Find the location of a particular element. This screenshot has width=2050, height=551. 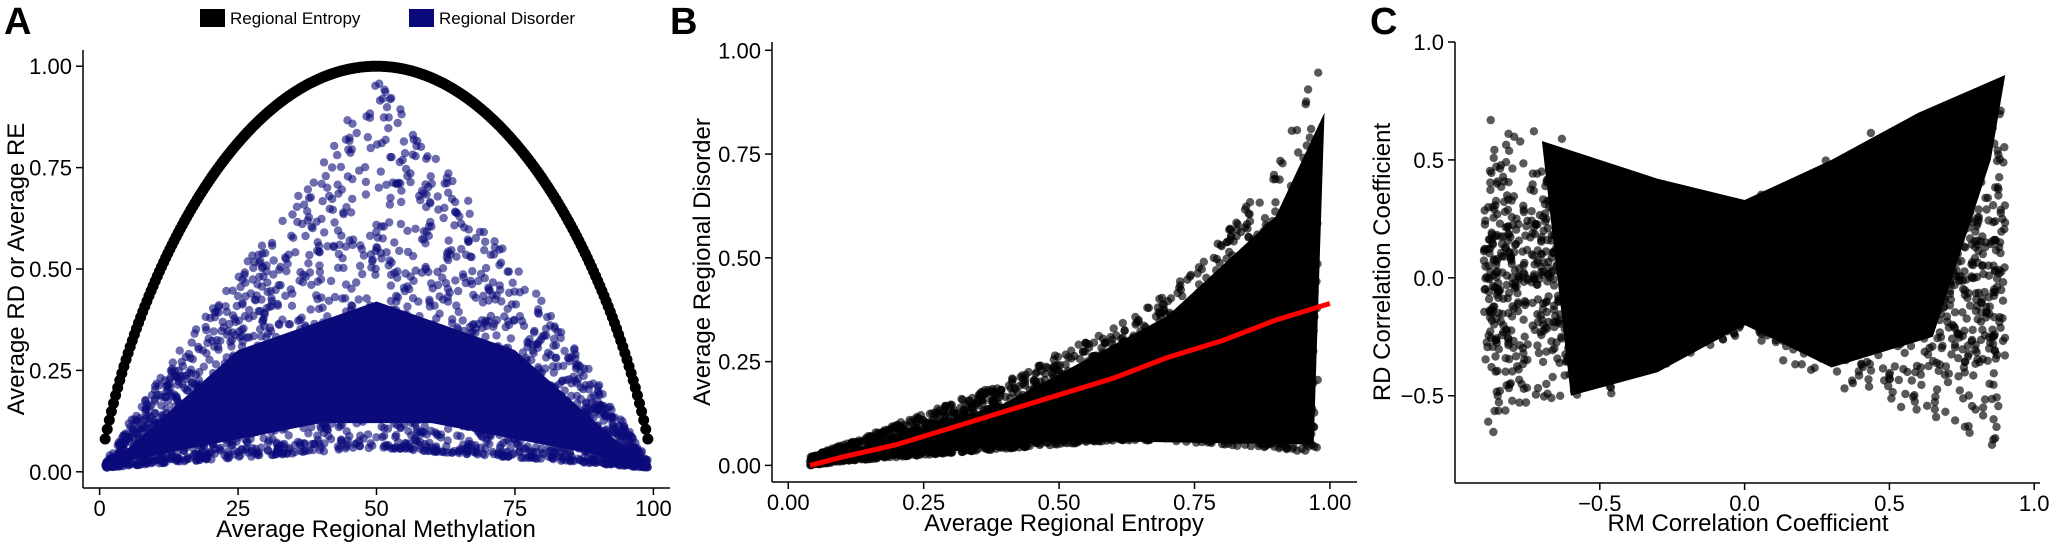

panel-letter-b: B is located at coordinates (683, 22).